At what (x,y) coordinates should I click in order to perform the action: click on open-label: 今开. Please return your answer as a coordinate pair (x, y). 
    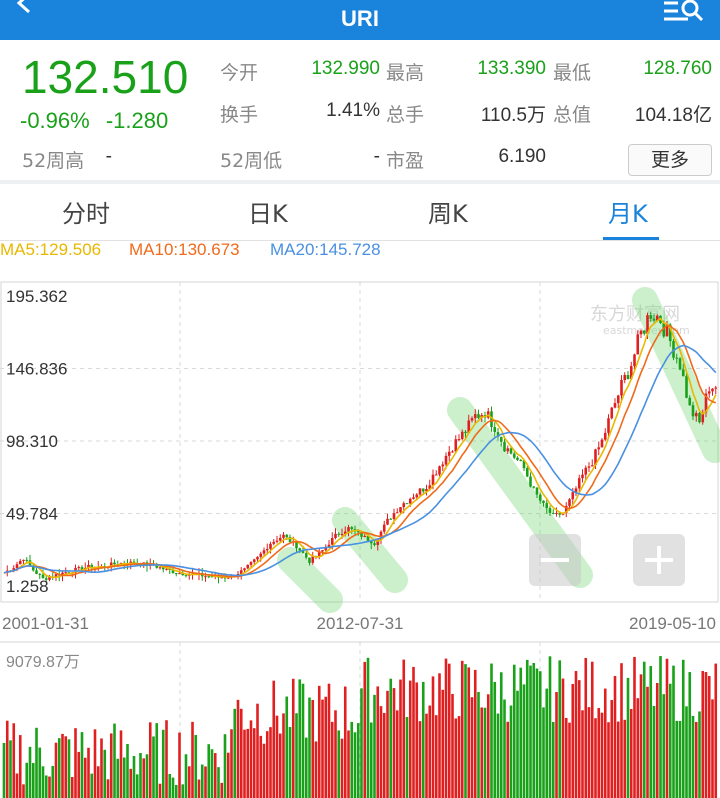
    Looking at the image, I should click on (239, 73).